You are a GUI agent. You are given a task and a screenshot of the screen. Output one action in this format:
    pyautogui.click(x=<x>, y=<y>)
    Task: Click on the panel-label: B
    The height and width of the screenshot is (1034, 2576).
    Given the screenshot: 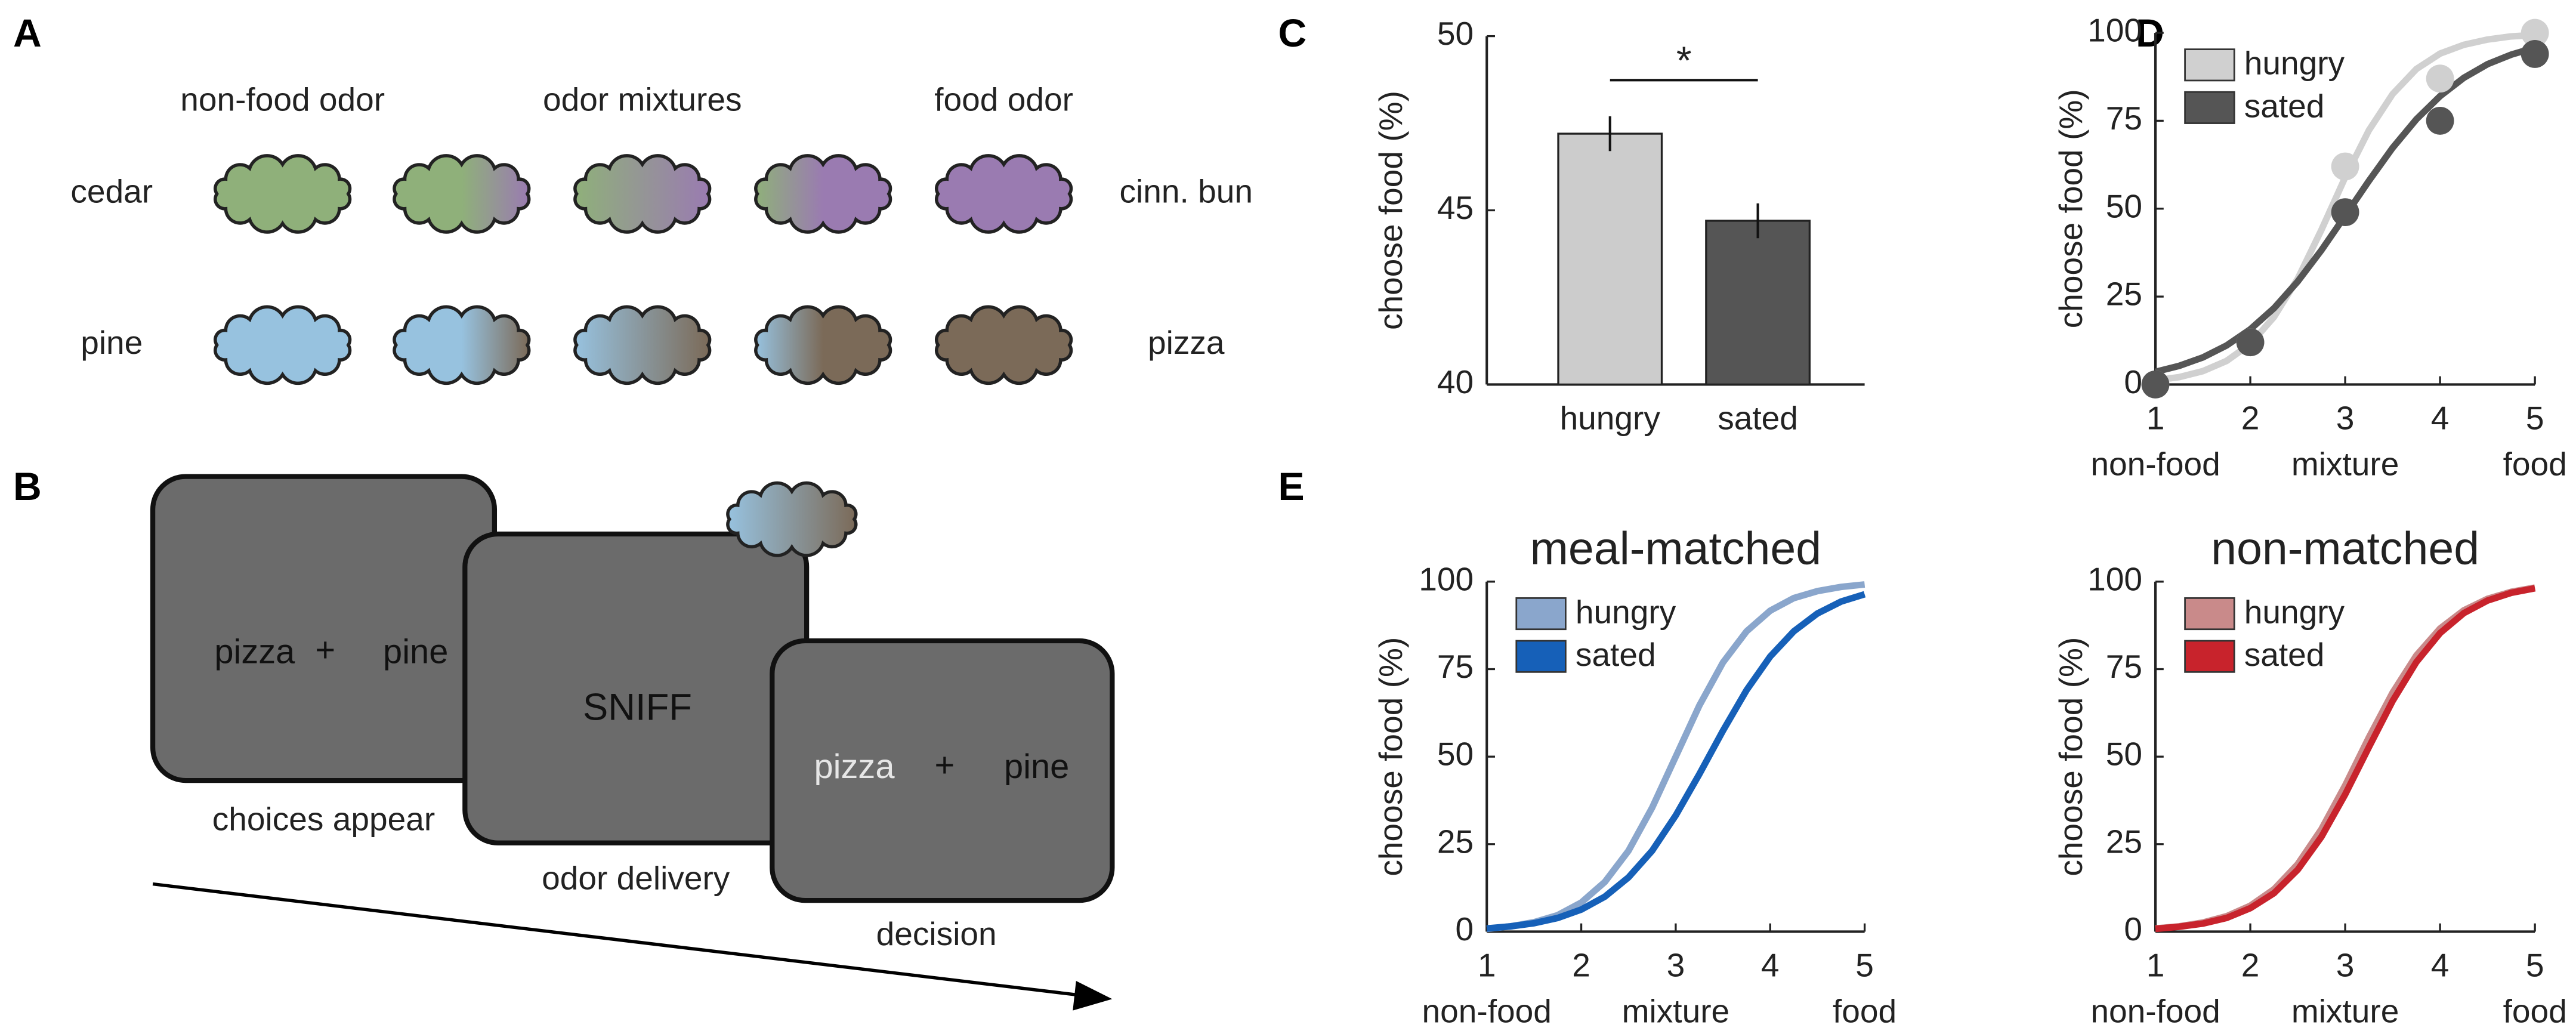 What is the action you would take?
    pyautogui.click(x=27, y=487)
    